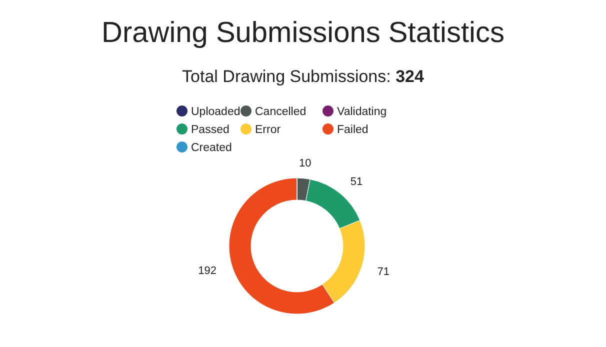  What do you see at coordinates (303, 76) in the screenshot?
I see `chart-subtitle: Total Drawing Submissions: 324` at bounding box center [303, 76].